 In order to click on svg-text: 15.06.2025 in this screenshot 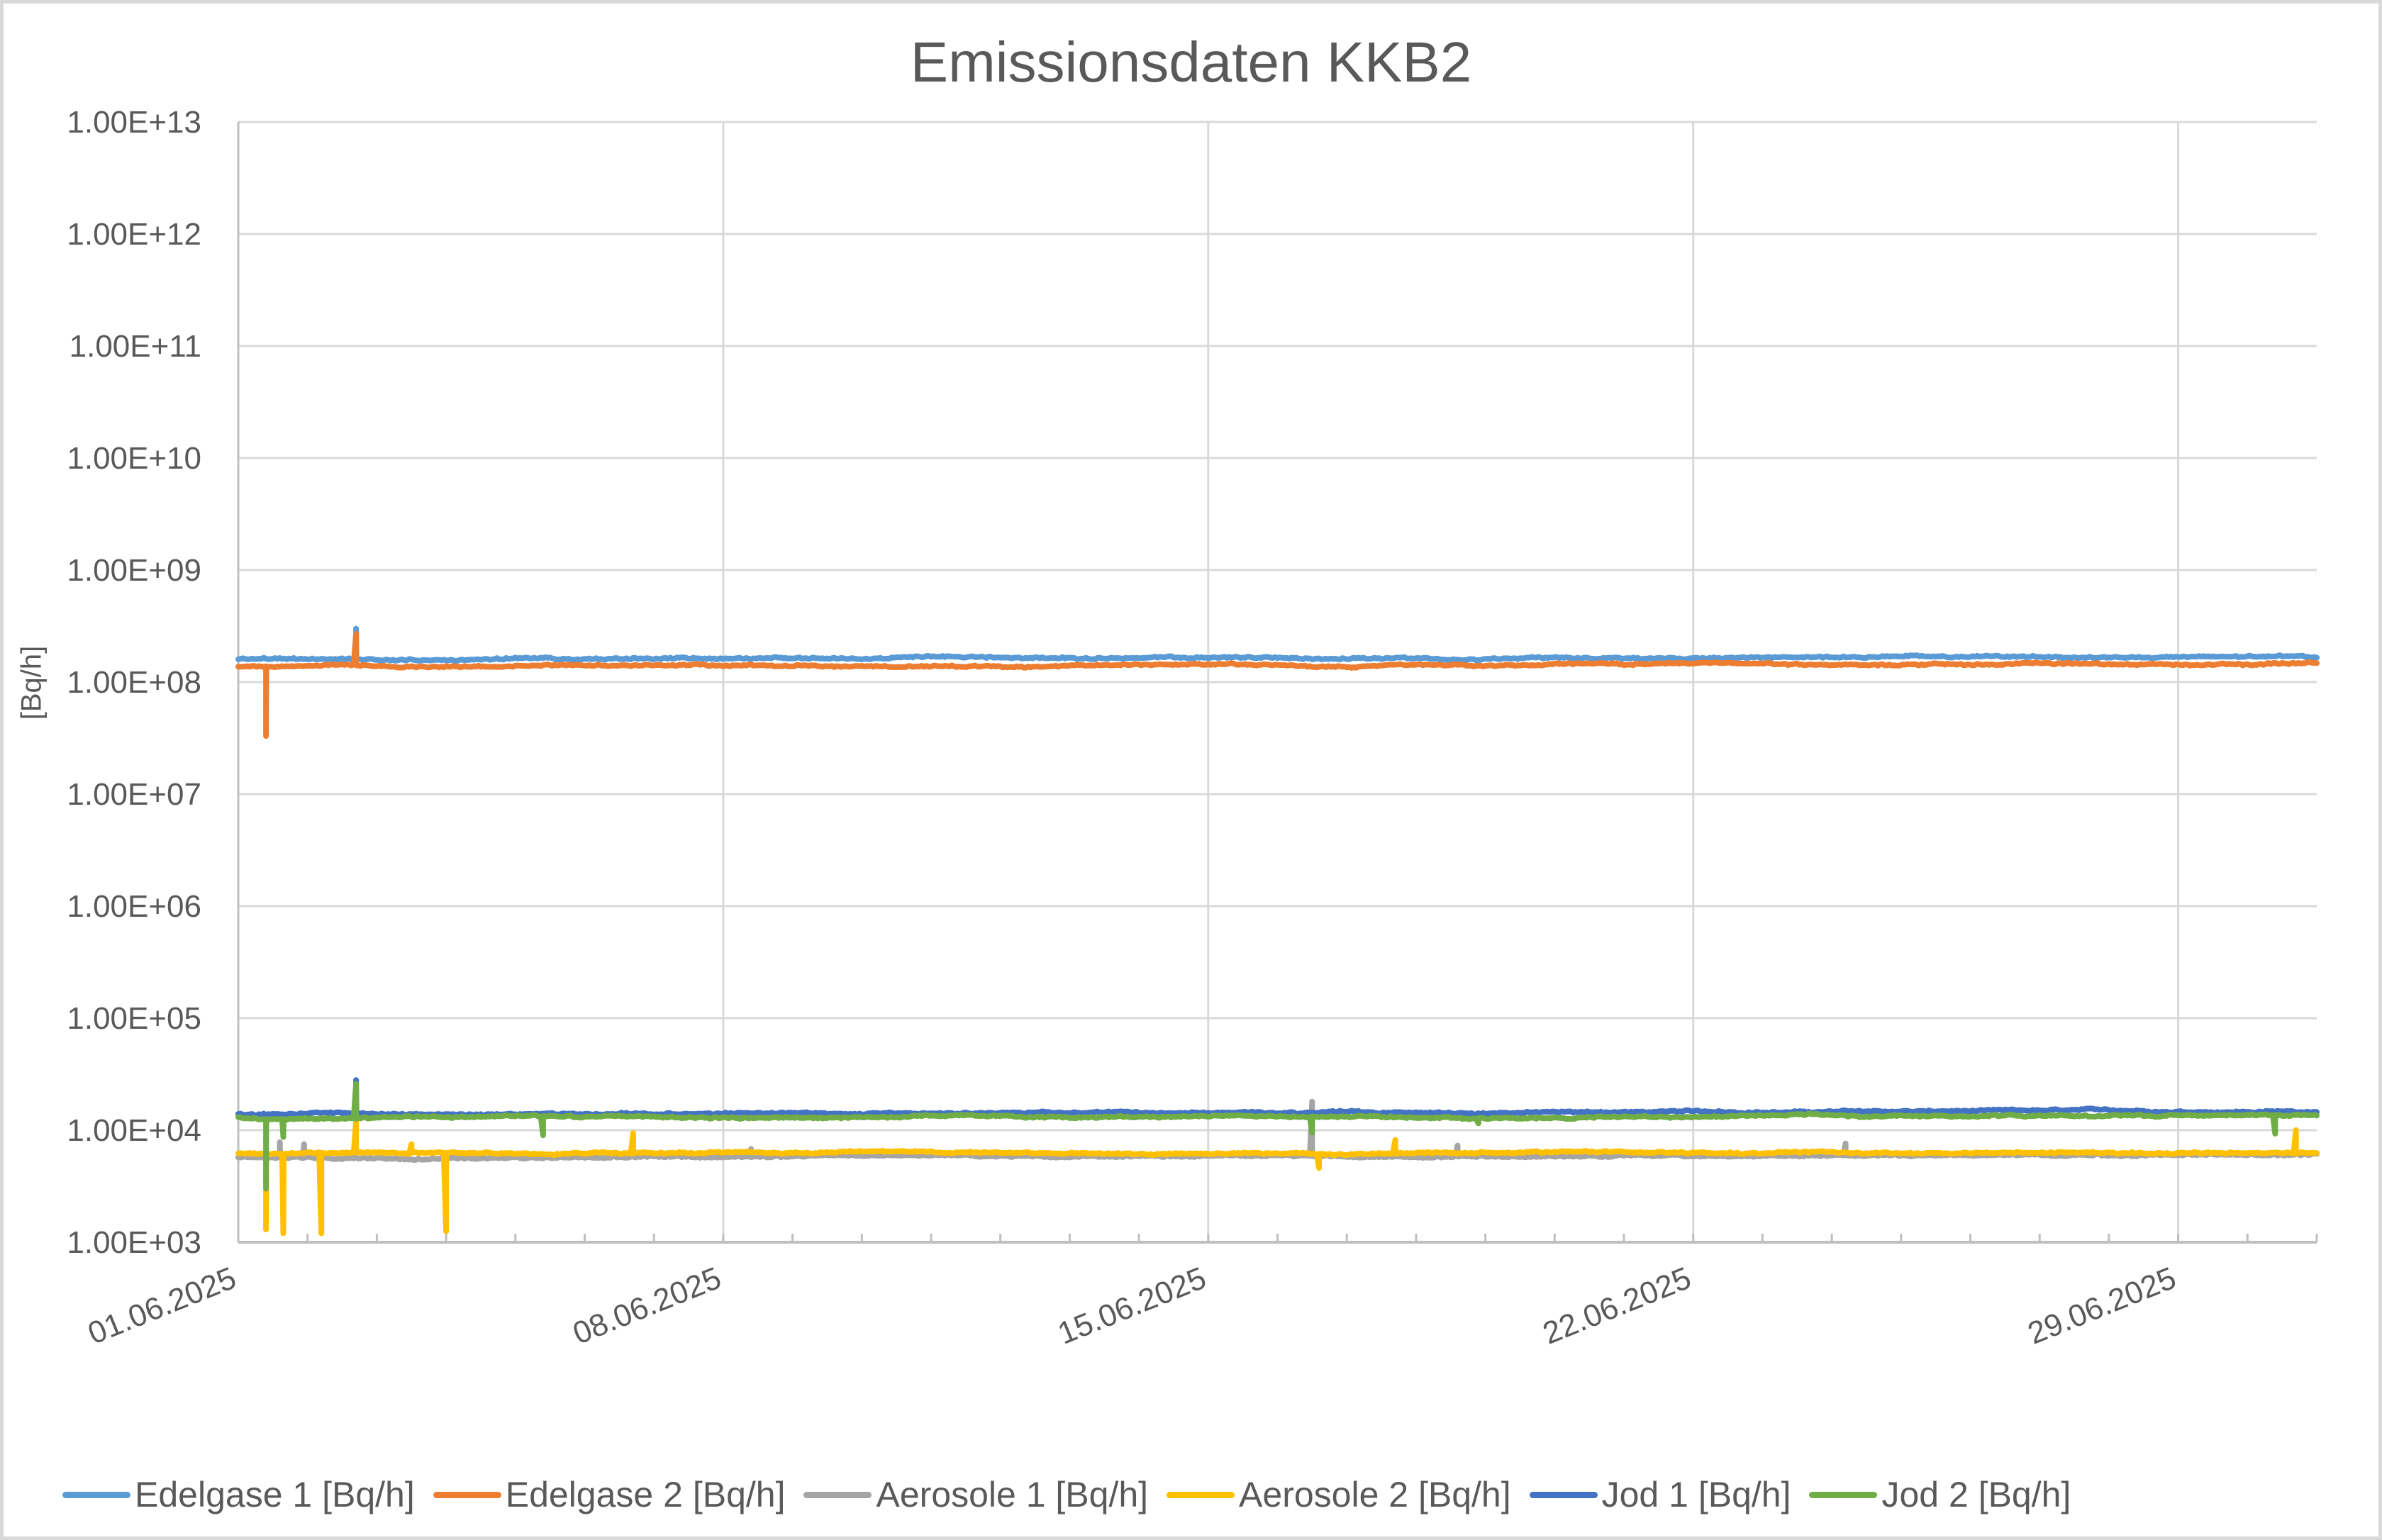, I will do `click(1132, 1306)`.